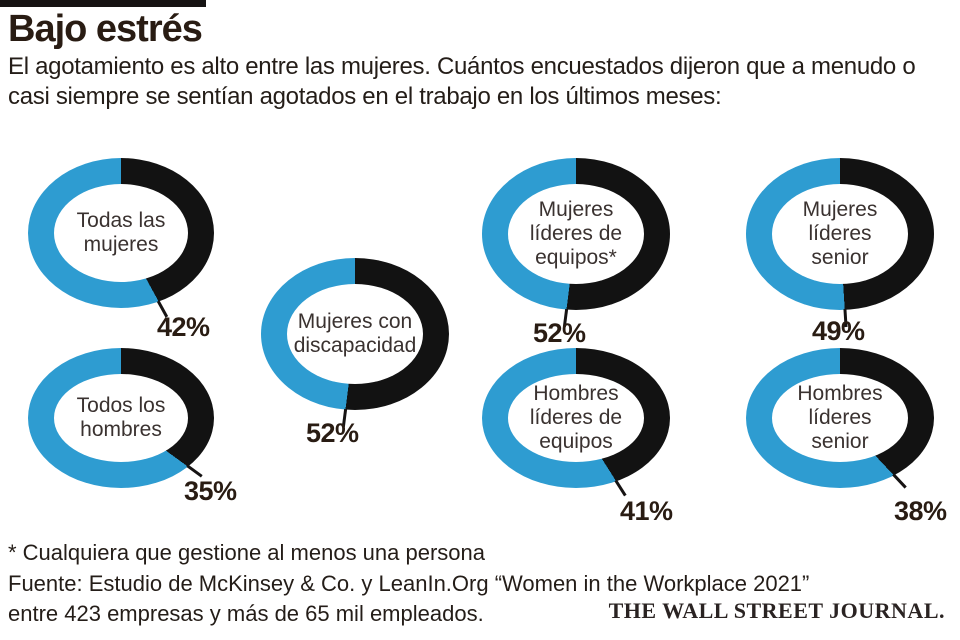  I want to click on donut-ring: Todas las mujeres, so click(121, 238).